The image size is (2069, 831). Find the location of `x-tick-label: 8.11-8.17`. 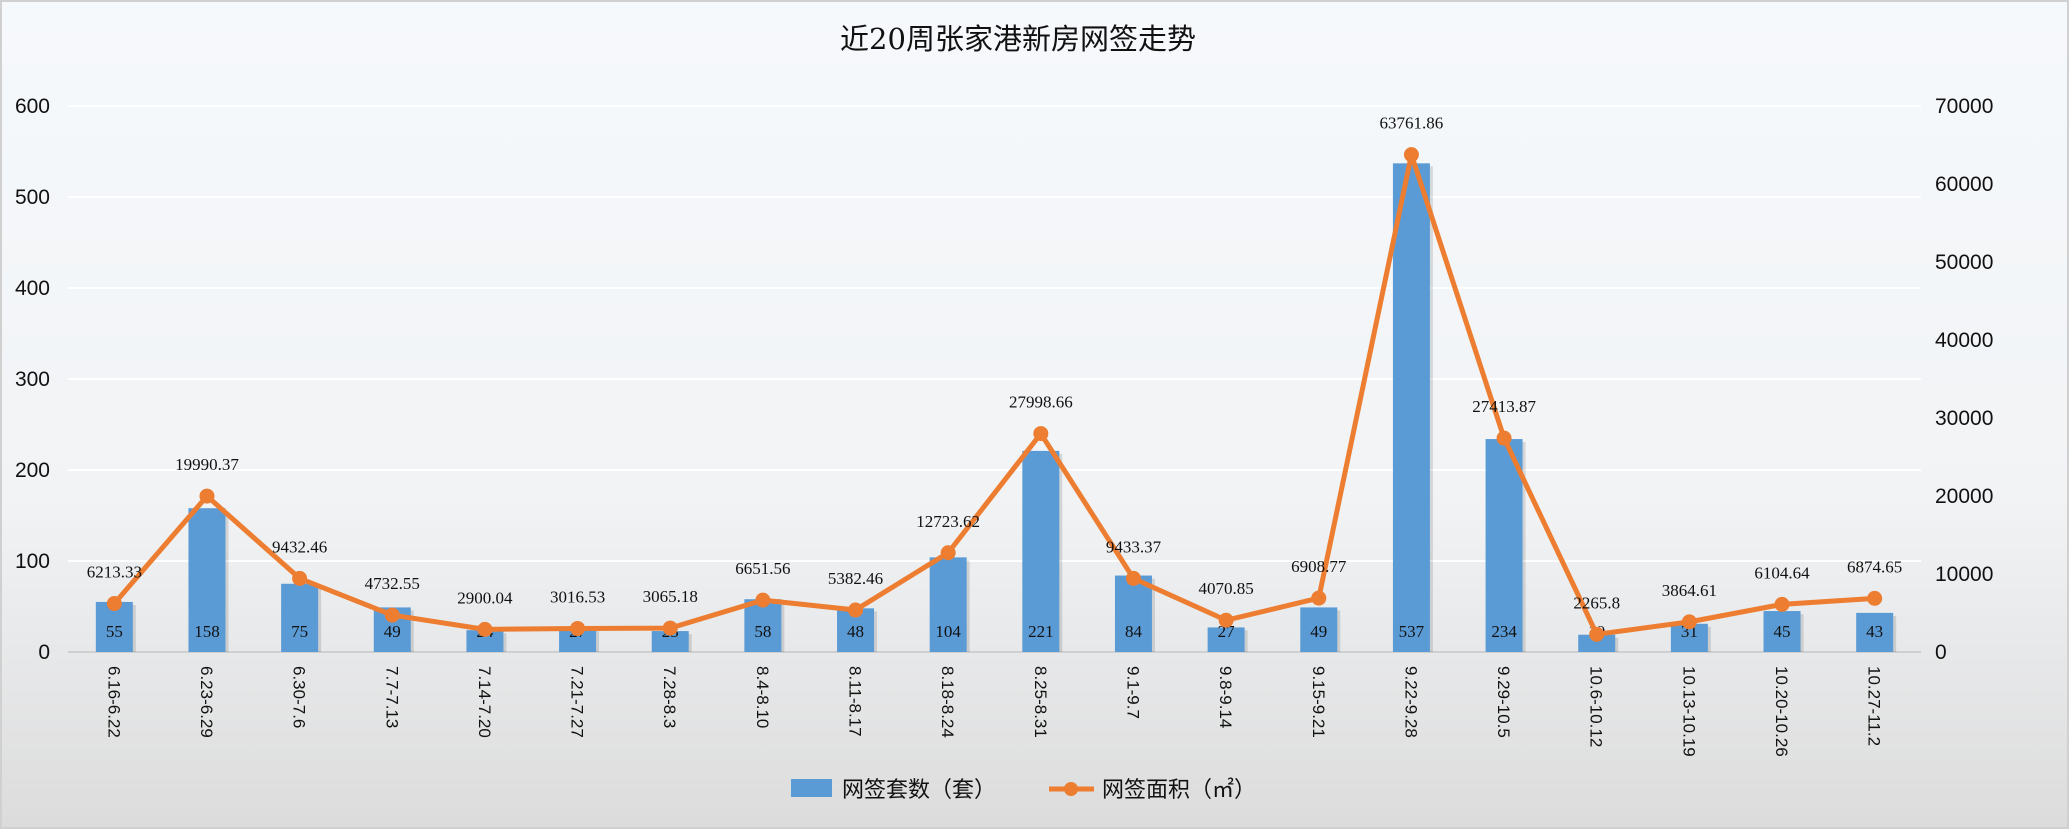

x-tick-label: 8.11-8.17 is located at coordinates (855, 701).